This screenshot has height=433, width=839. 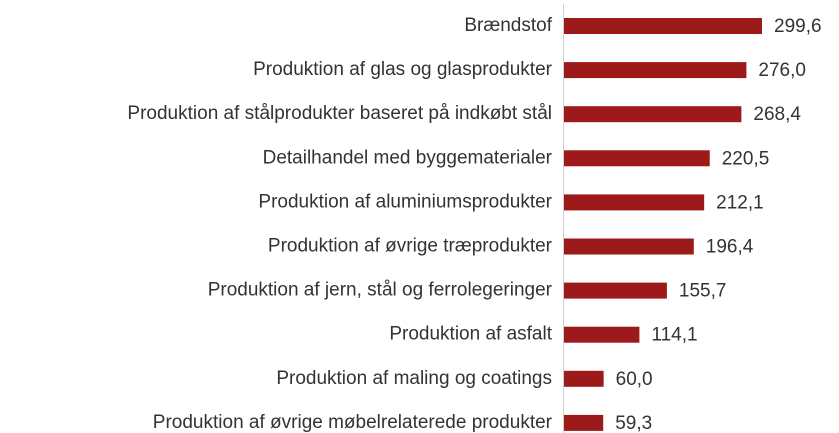 What do you see at coordinates (410, 246) in the screenshot?
I see `category-label: Produktion af øvrige træprodukter` at bounding box center [410, 246].